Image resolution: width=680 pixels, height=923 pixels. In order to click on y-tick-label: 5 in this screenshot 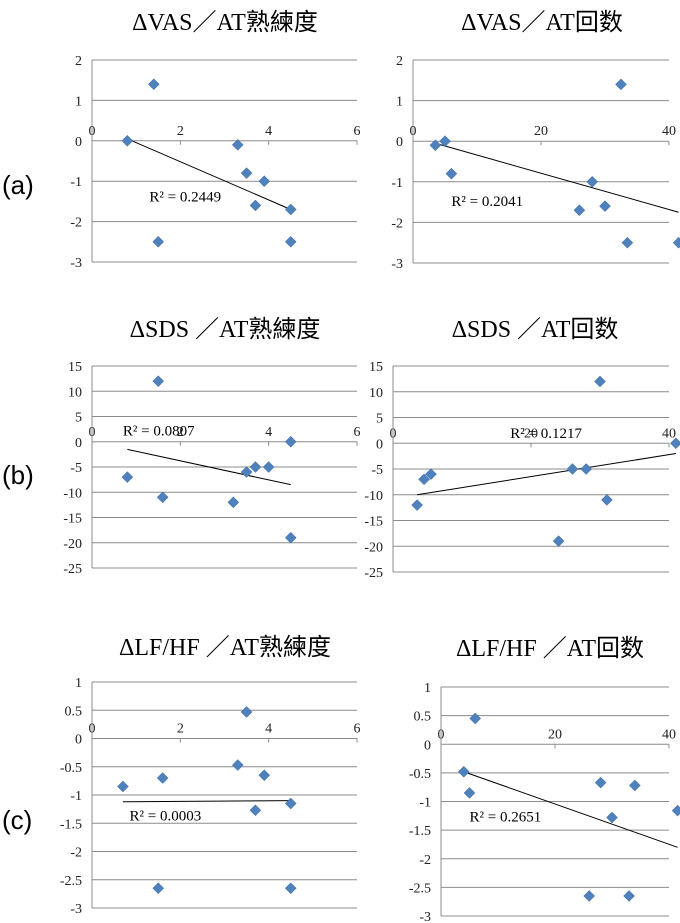, I will do `click(78, 418)`.